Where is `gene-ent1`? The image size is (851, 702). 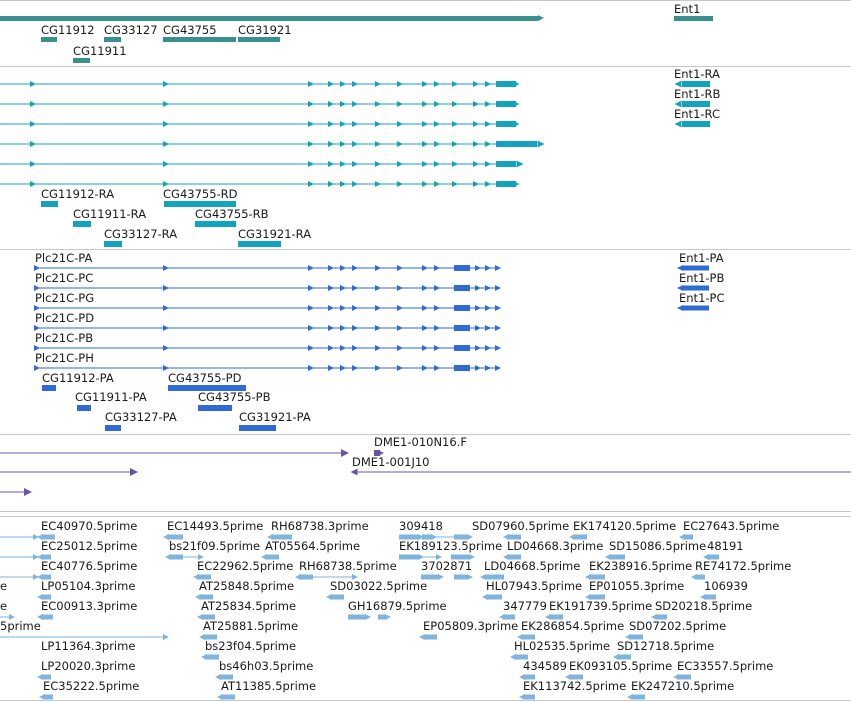
gene-ent1 is located at coordinates (693, 18).